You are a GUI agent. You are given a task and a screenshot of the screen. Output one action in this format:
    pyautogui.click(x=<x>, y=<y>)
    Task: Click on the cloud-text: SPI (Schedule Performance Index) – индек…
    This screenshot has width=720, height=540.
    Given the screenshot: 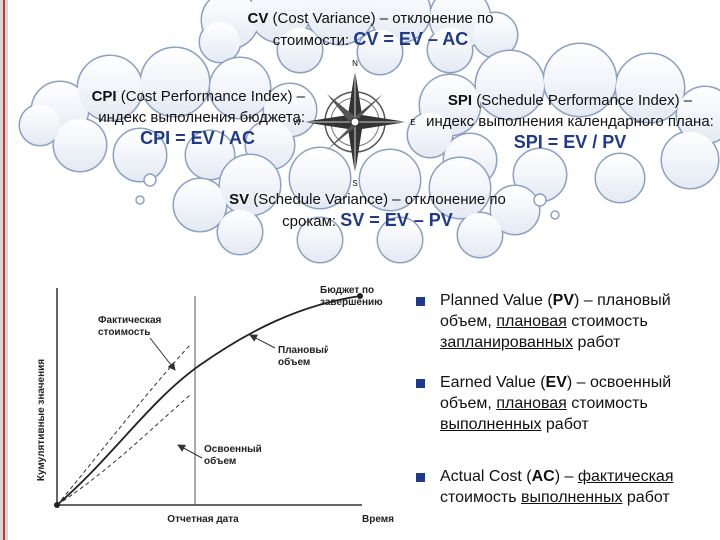 What is the action you would take?
    pyautogui.click(x=570, y=122)
    